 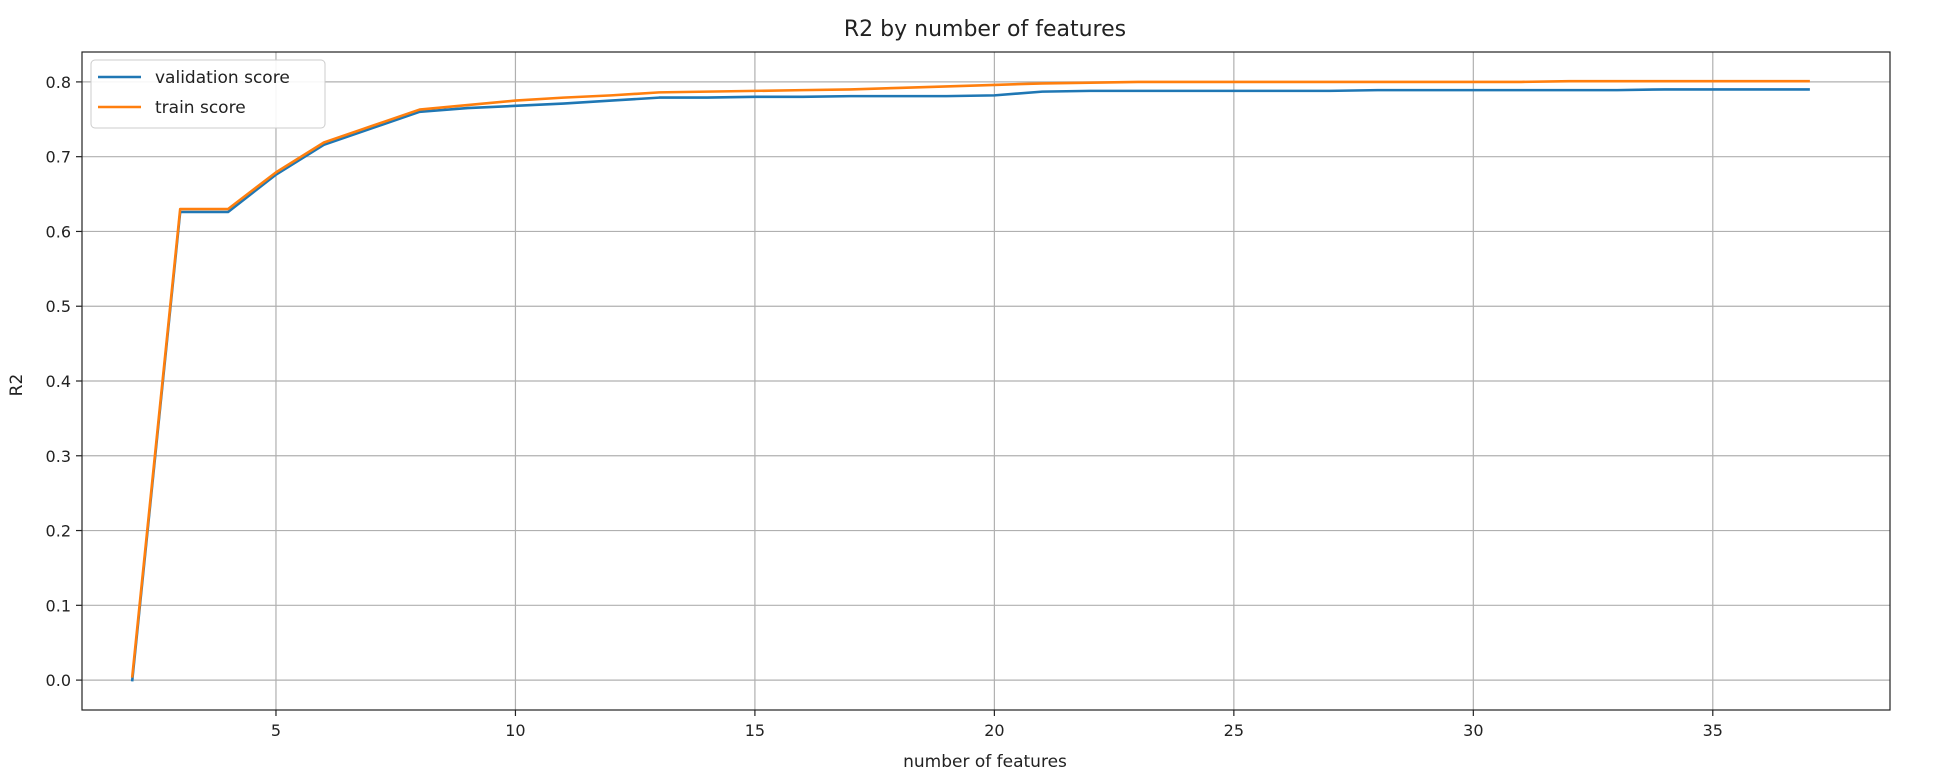 I want to click on y-tick-label: 0.7, so click(x=58, y=157).